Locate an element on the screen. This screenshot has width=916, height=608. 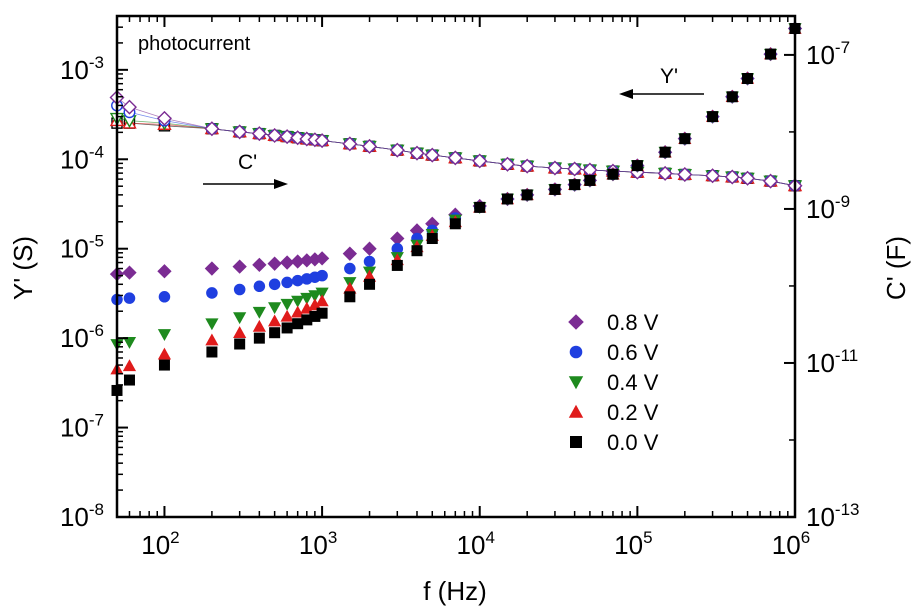
y-axis-label: Y' (S) is located at coordinates (23, 268).